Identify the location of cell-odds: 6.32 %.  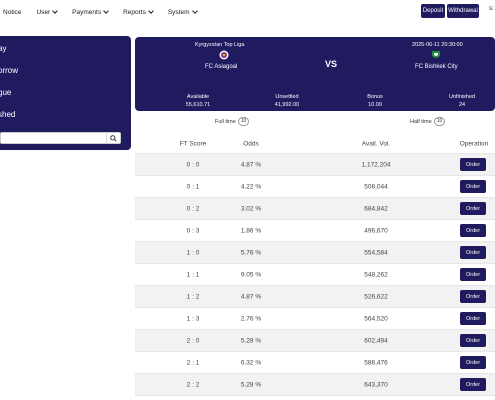
(251, 362).